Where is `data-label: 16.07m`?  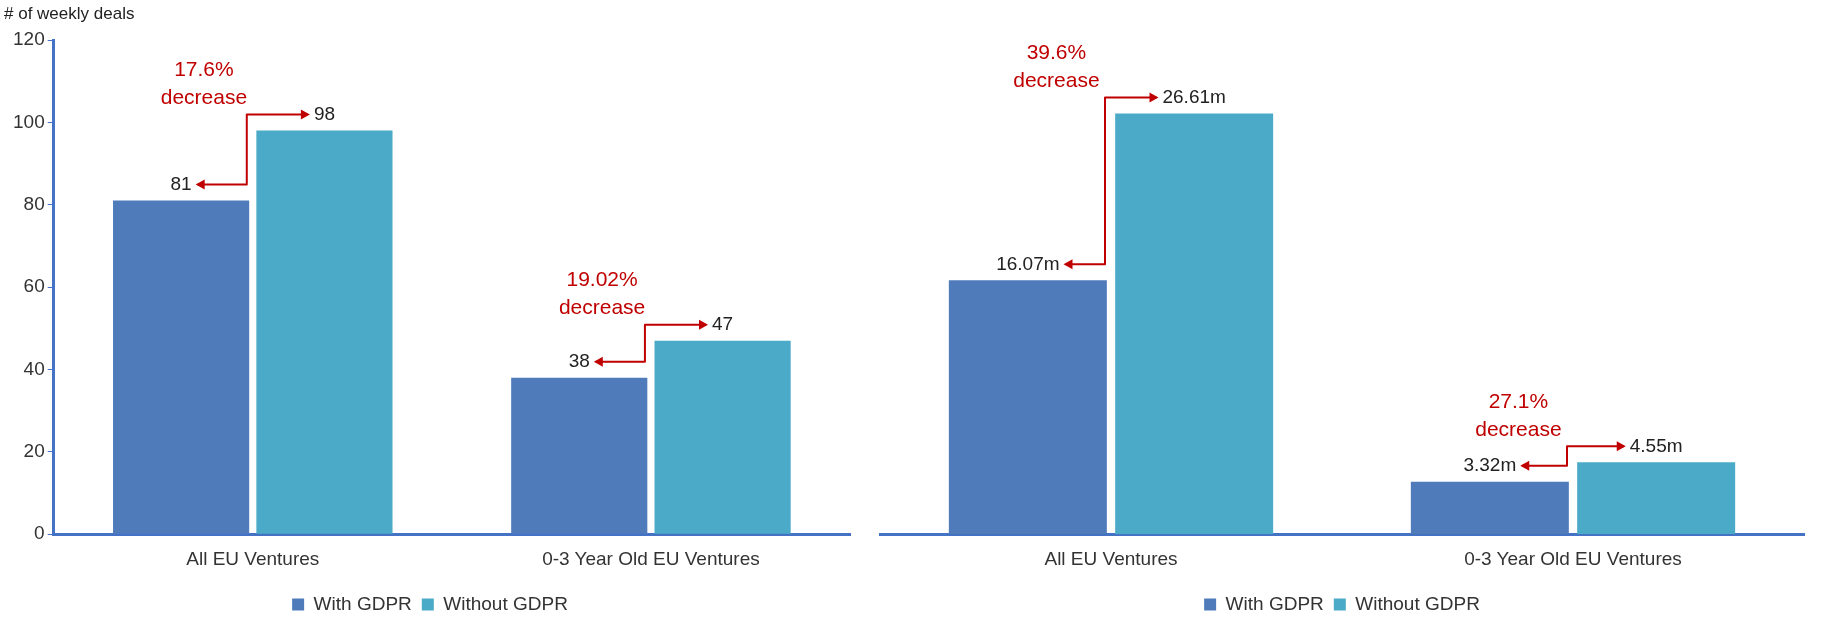
data-label: 16.07m is located at coordinates (1028, 263).